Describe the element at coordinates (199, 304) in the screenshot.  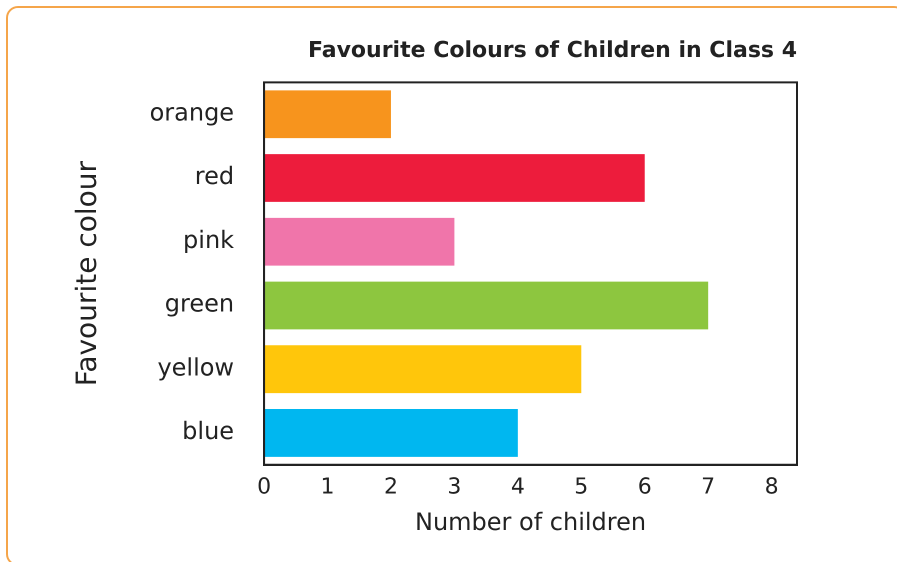
I see `y-tick-label: green` at that location.